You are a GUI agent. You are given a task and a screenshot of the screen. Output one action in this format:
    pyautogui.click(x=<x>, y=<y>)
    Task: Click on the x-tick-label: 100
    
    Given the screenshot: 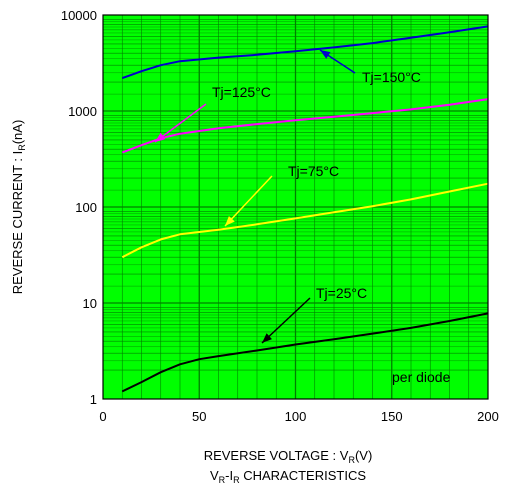 What is the action you would take?
    pyautogui.click(x=296, y=416)
    